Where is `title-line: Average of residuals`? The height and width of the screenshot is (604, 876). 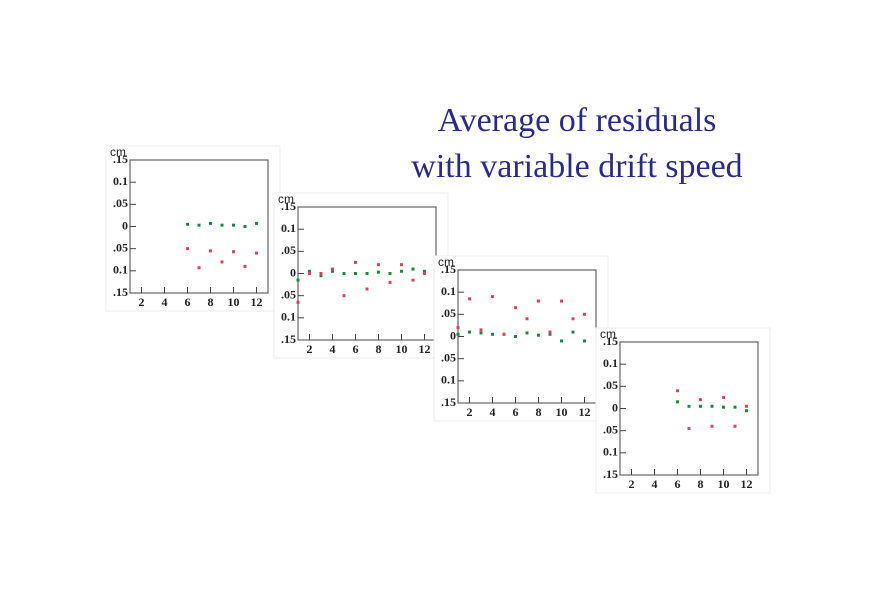 title-line: Average of residuals is located at coordinates (577, 120).